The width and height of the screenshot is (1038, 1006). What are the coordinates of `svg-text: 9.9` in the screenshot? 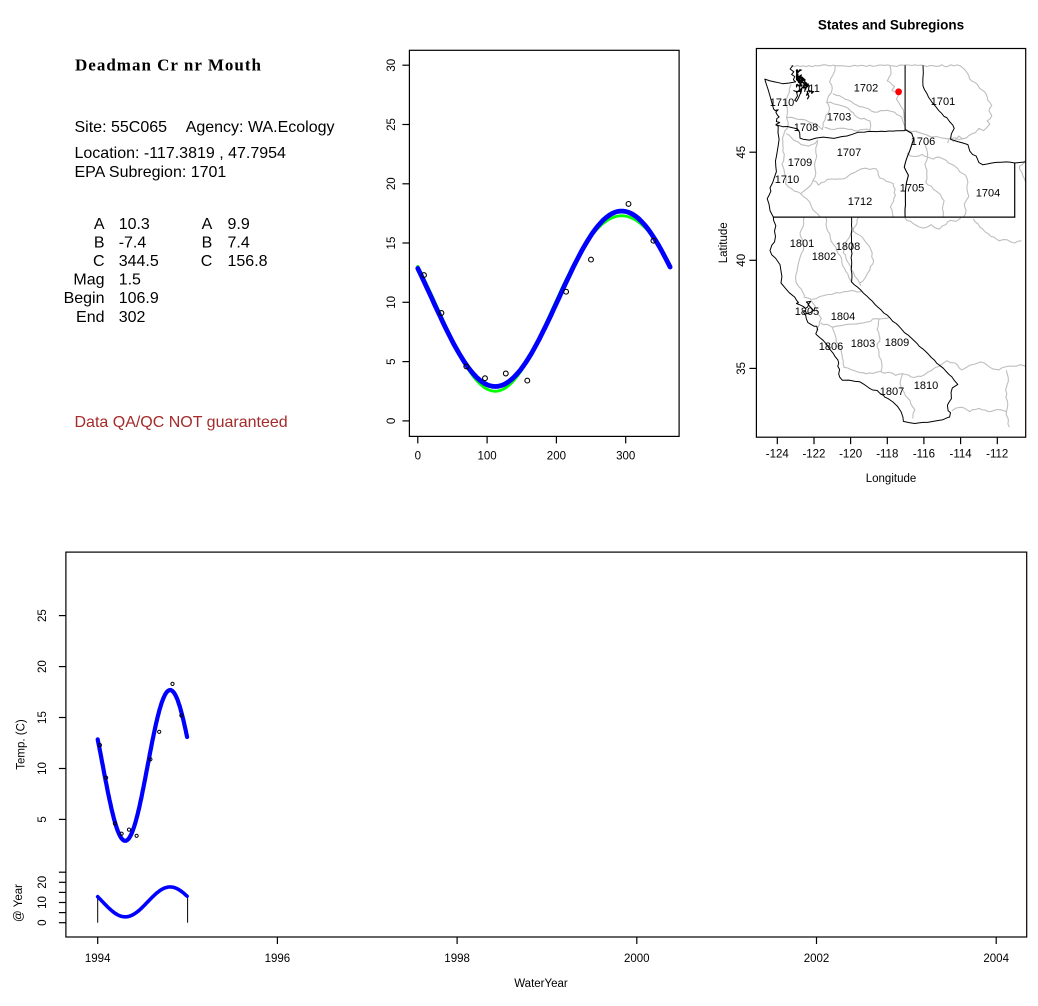 It's located at (239, 224).